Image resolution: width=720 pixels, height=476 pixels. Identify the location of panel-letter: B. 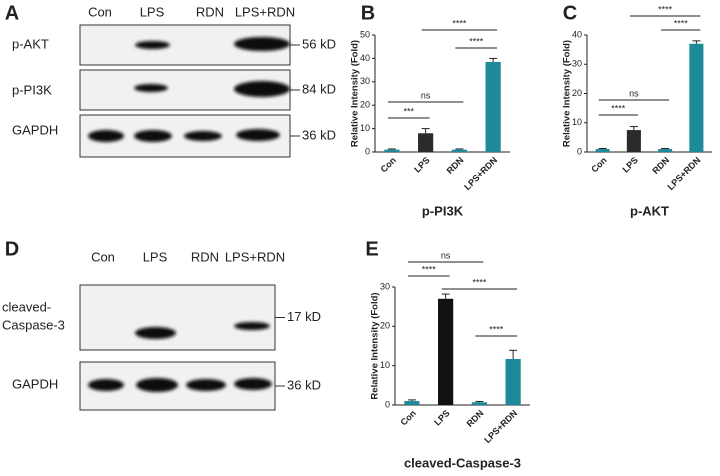
(368, 13).